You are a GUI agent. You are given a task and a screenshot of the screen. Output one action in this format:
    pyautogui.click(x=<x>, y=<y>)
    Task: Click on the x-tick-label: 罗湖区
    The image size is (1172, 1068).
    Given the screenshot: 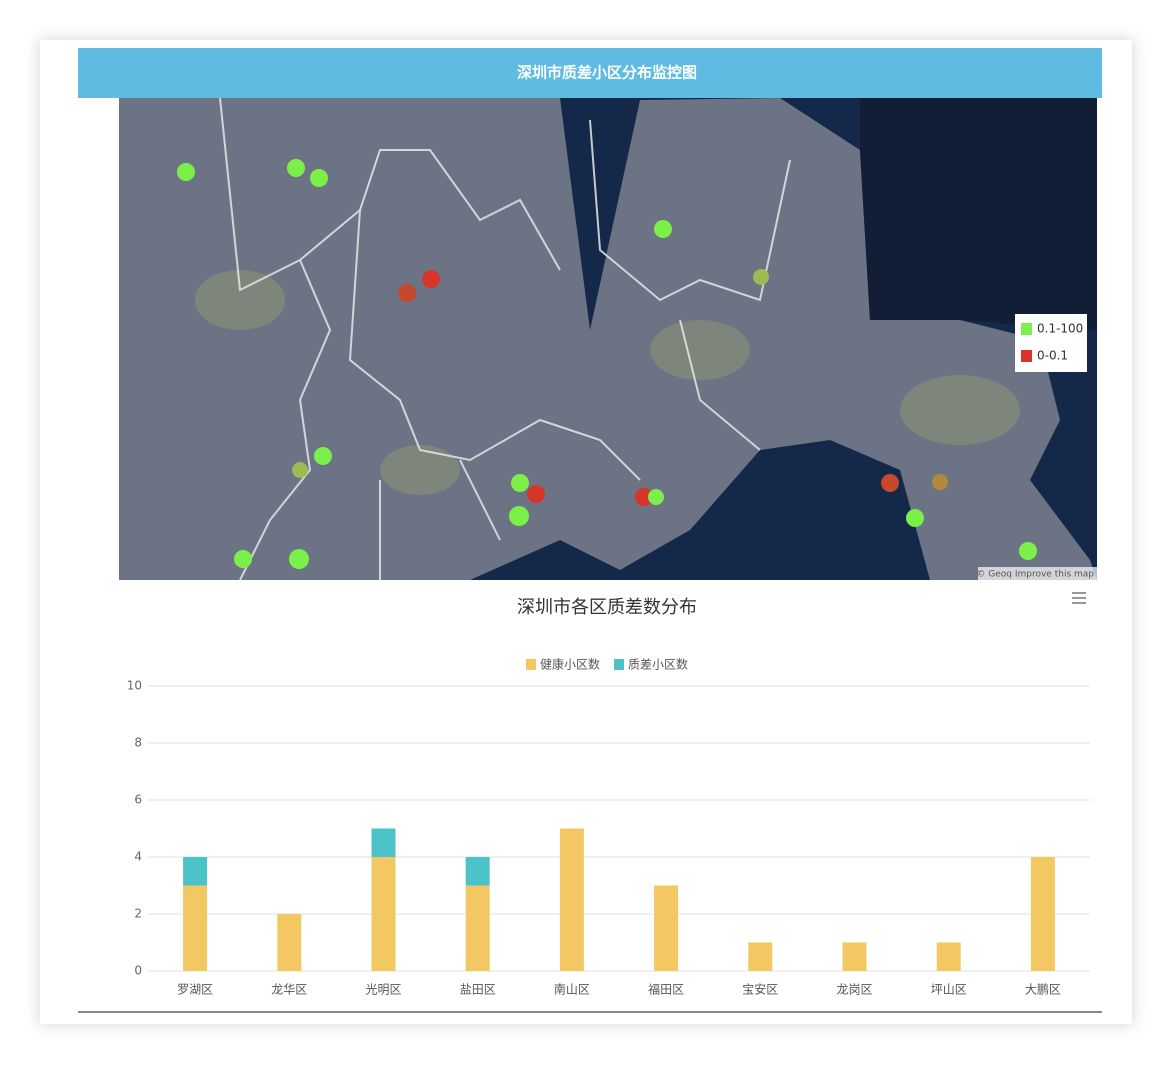 What is the action you would take?
    pyautogui.click(x=195, y=989)
    